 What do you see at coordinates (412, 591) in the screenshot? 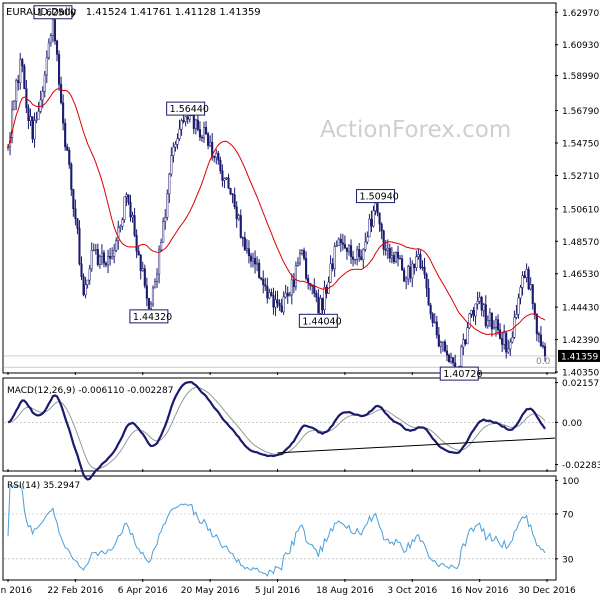
I see `x-axis-tick-label: 3 Oct 2016` at bounding box center [412, 591].